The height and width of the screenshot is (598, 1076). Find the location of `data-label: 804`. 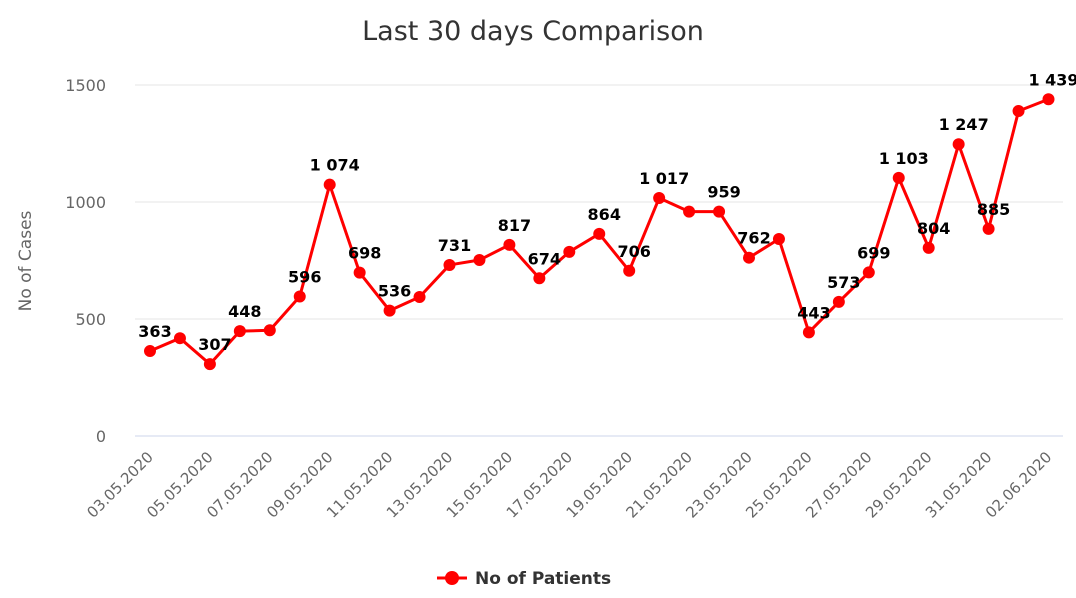

data-label: 804 is located at coordinates (933, 228).